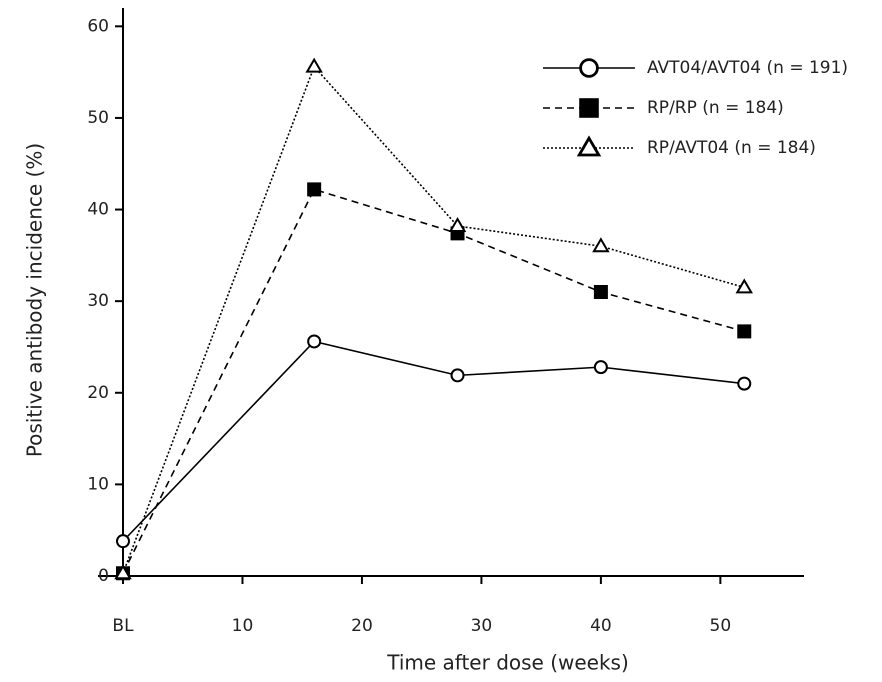 Image resolution: width=882 pixels, height=682 pixels. I want to click on x-tick-label: 10, so click(243, 626).